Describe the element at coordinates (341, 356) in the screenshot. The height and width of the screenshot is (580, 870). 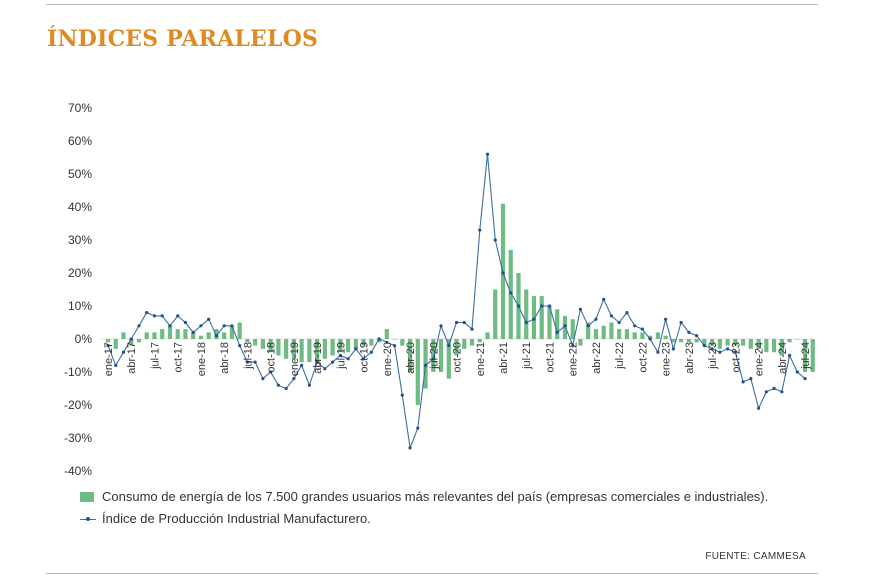
I see `x-tick-label: jul-19` at that location.